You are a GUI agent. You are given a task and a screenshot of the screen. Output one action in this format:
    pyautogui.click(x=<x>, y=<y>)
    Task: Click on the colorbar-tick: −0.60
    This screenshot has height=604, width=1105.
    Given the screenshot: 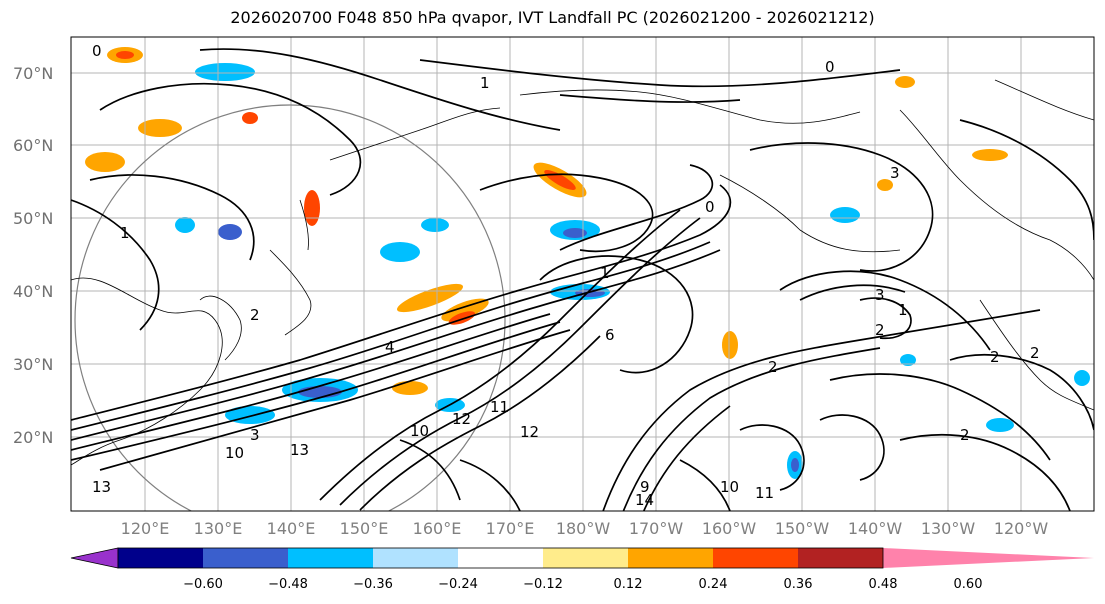 What is the action you would take?
    pyautogui.click(x=203, y=584)
    